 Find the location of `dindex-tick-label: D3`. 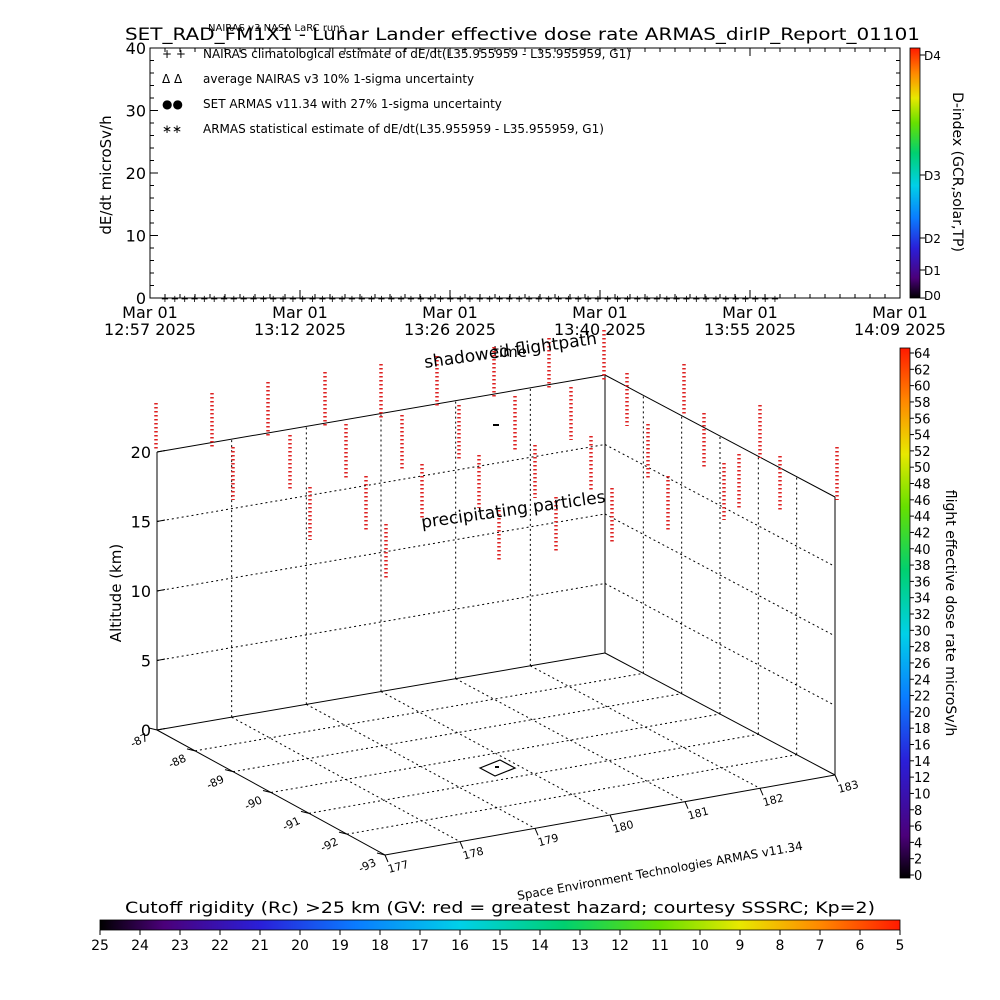

dindex-tick-label: D3 is located at coordinates (932, 176).